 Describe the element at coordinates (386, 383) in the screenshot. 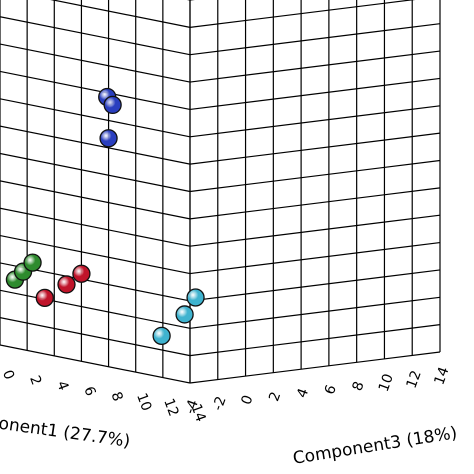

I see `y-tick-label: 10` at that location.